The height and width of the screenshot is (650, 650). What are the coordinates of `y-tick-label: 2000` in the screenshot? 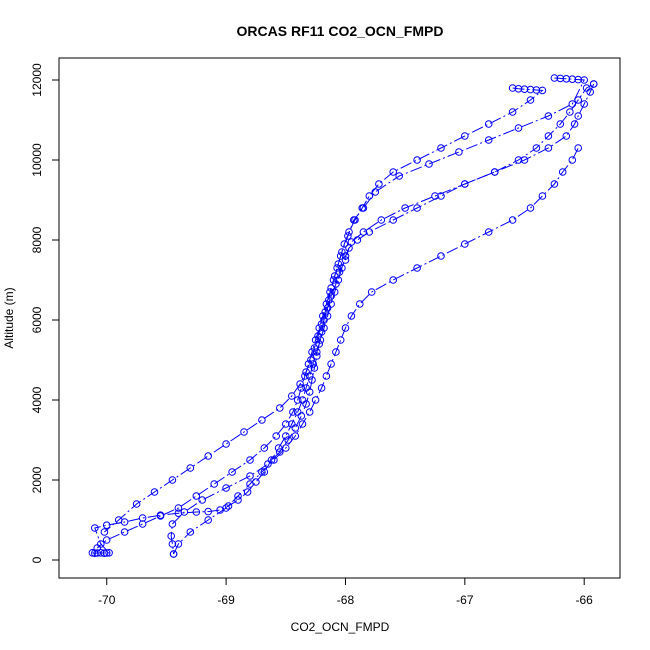 It's located at (37, 479).